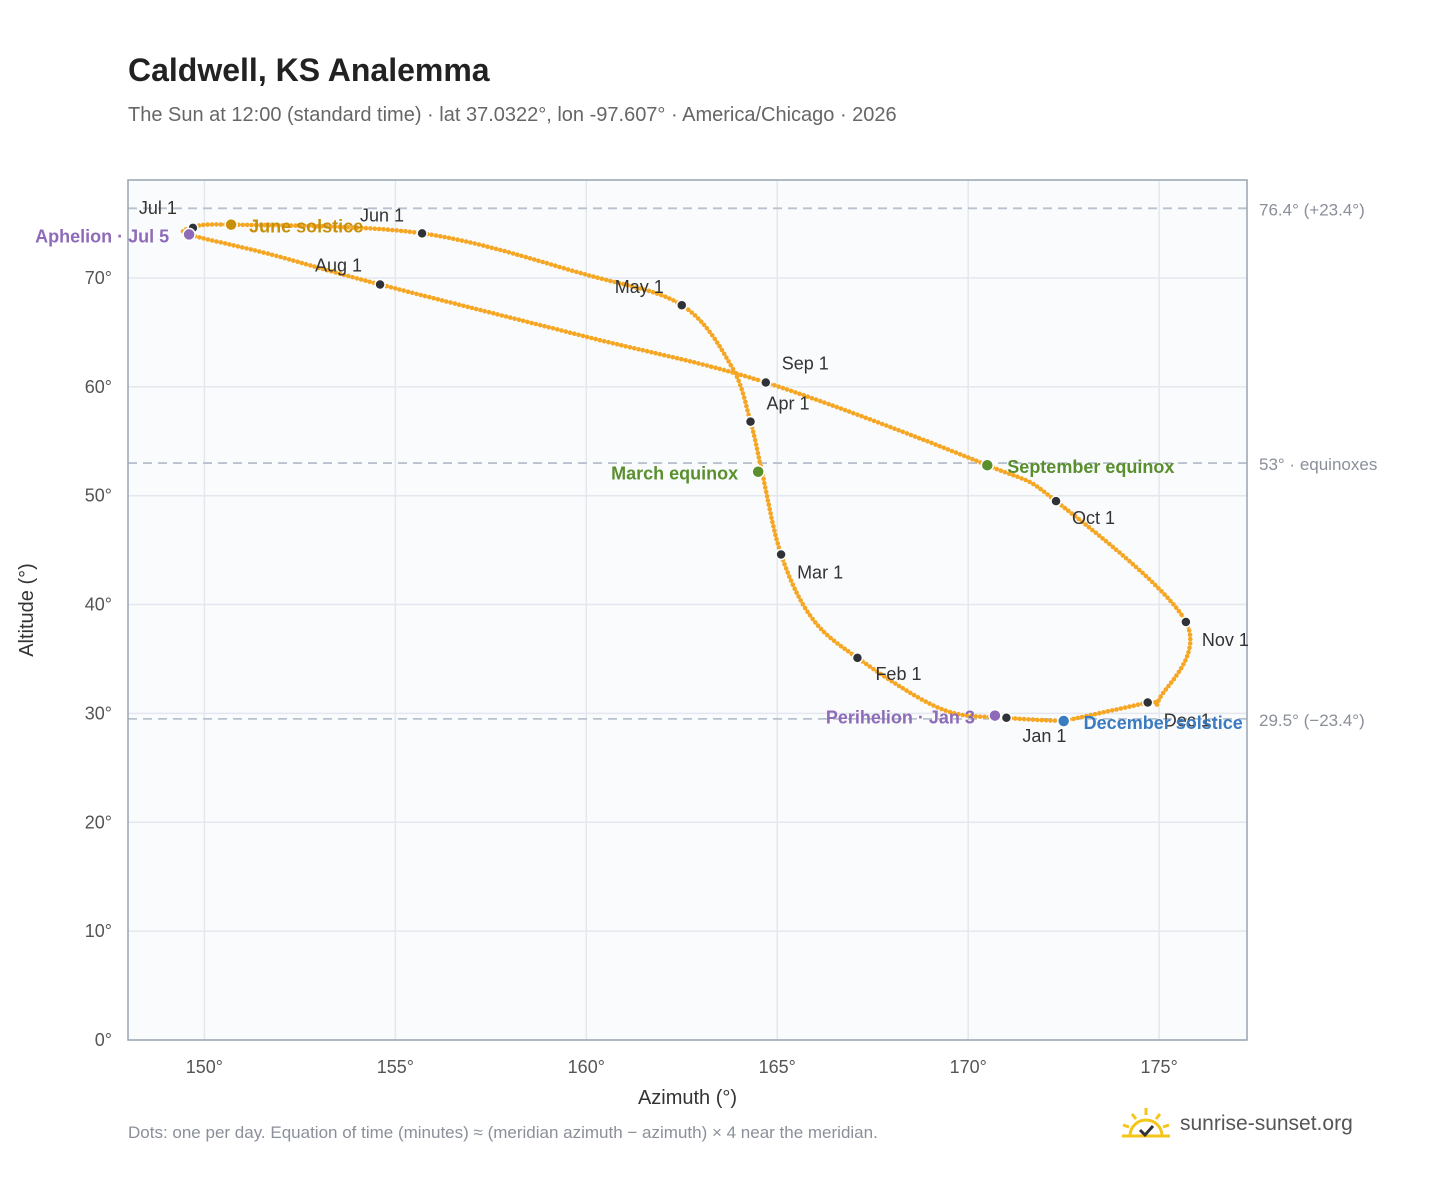  Describe the element at coordinates (898, 674) in the screenshot. I see `month-label: Feb 1` at that location.